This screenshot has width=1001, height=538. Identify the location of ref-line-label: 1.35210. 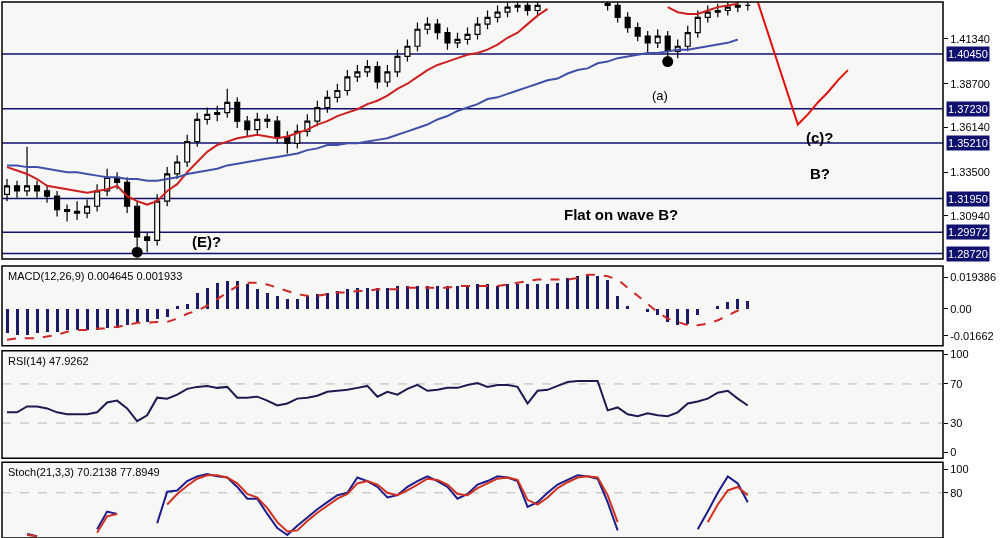
(968, 143).